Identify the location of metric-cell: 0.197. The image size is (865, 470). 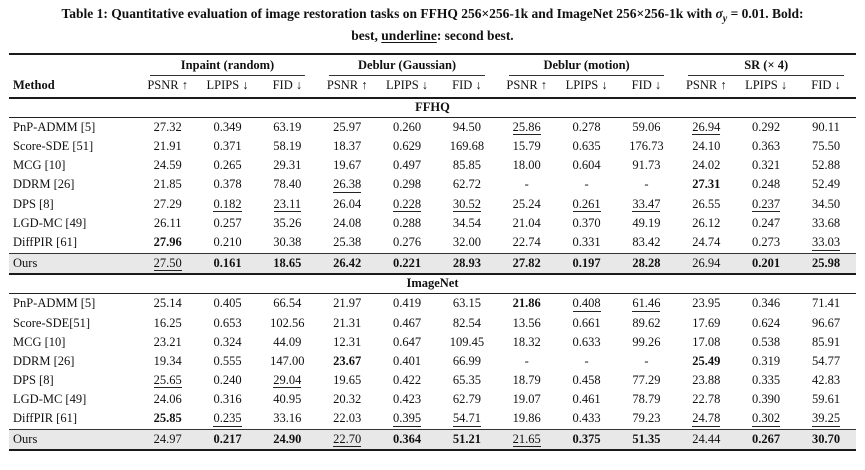
(586, 262).